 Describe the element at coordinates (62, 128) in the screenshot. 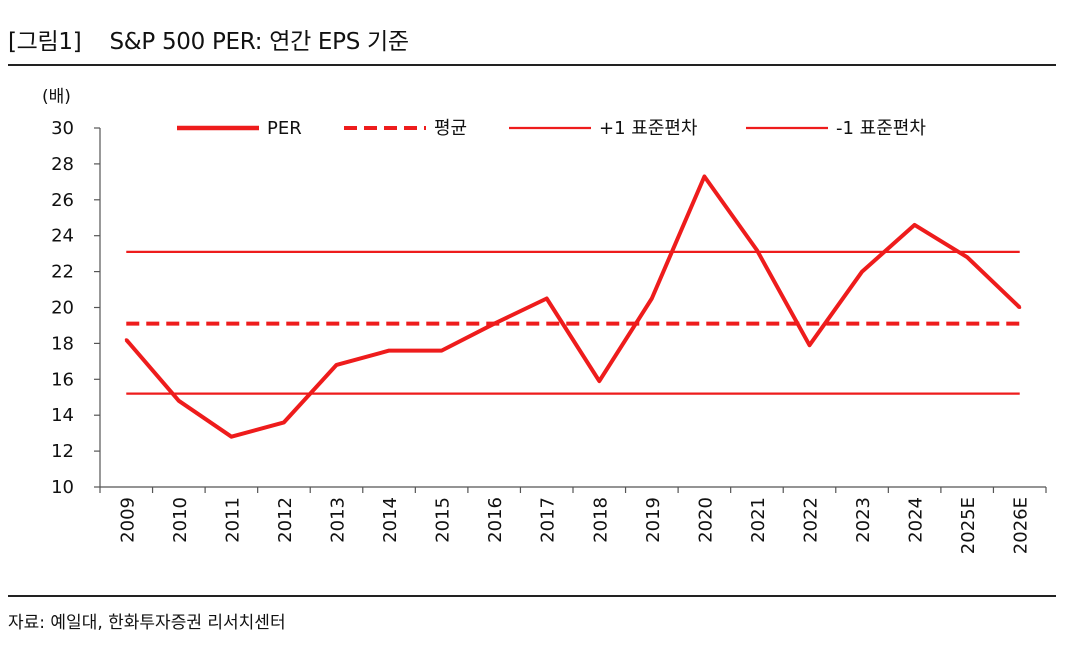

I see `y-tick-label: 30` at that location.